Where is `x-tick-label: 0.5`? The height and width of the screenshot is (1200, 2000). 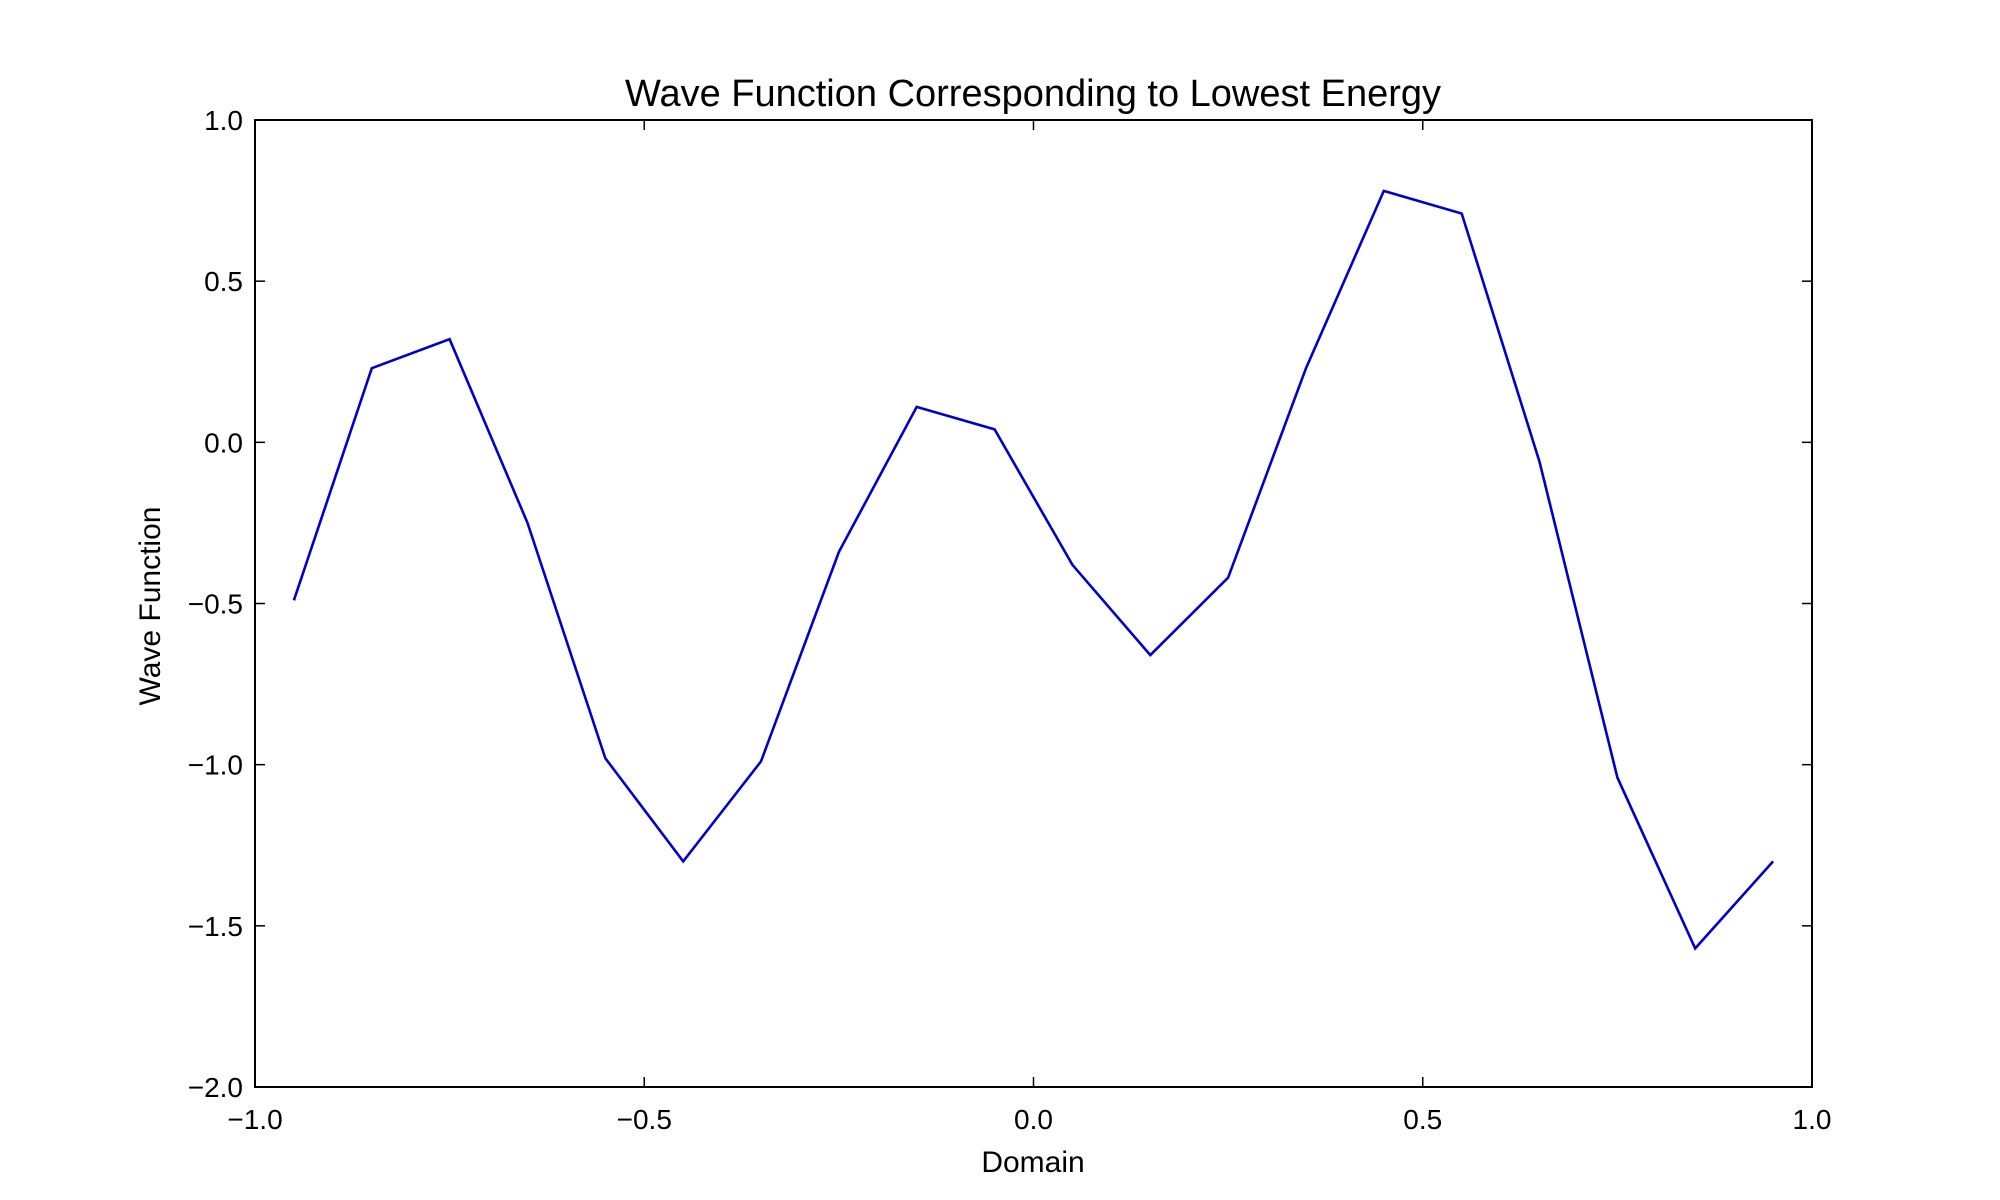 x-tick-label: 0.5 is located at coordinates (1422, 1119).